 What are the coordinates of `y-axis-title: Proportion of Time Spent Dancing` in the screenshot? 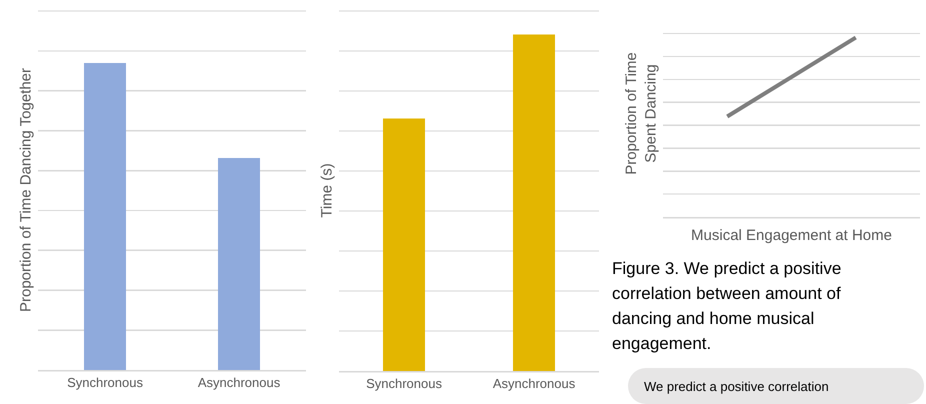 It's located at (641, 113).